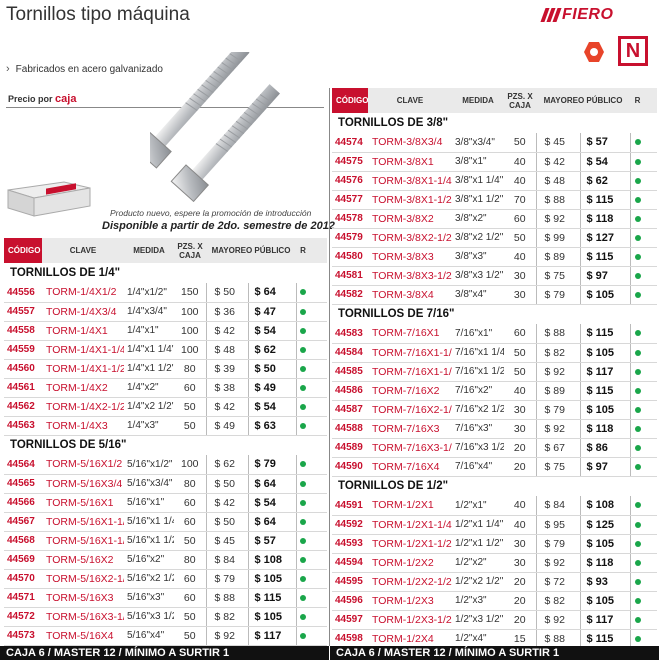 The image size is (659, 660). What do you see at coordinates (350, 448) in the screenshot?
I see `product-code: 44589` at bounding box center [350, 448].